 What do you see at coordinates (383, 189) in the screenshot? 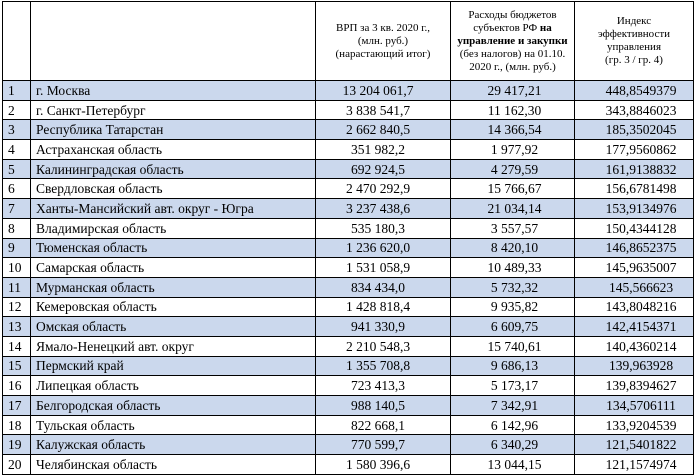
I see `grp-value: 2 470 292,9` at bounding box center [383, 189].